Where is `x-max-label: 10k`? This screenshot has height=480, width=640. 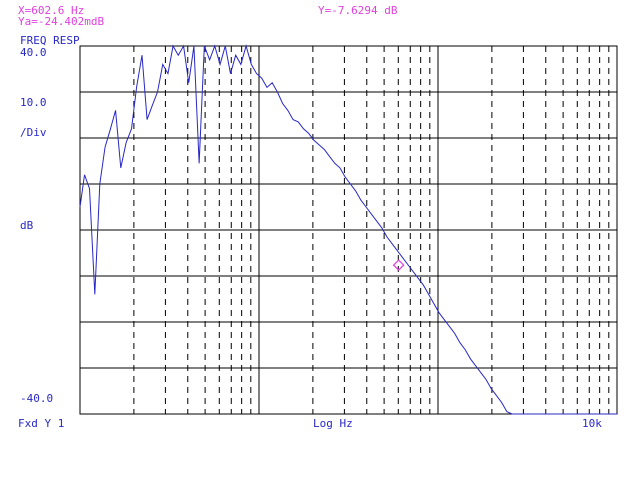
x-max-label: 10k is located at coordinates (592, 423).